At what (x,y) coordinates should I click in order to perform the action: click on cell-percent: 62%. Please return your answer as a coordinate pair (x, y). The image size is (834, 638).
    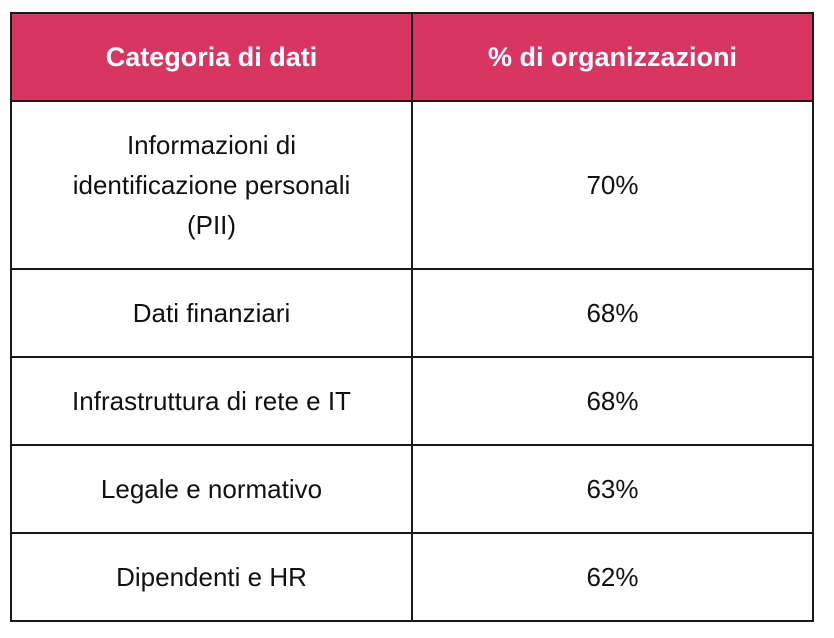
    Looking at the image, I should click on (612, 577).